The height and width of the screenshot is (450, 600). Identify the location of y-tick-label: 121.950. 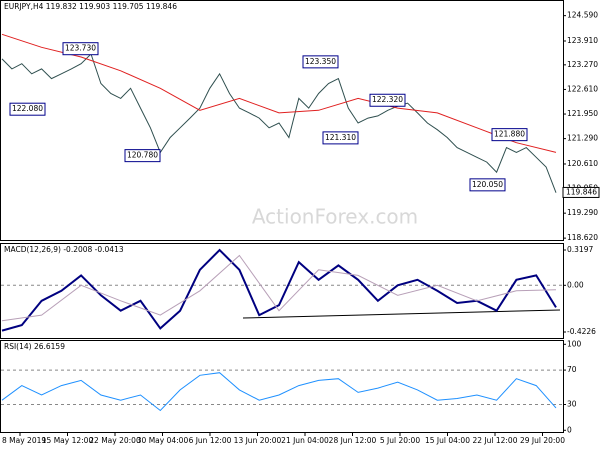
(582, 113).